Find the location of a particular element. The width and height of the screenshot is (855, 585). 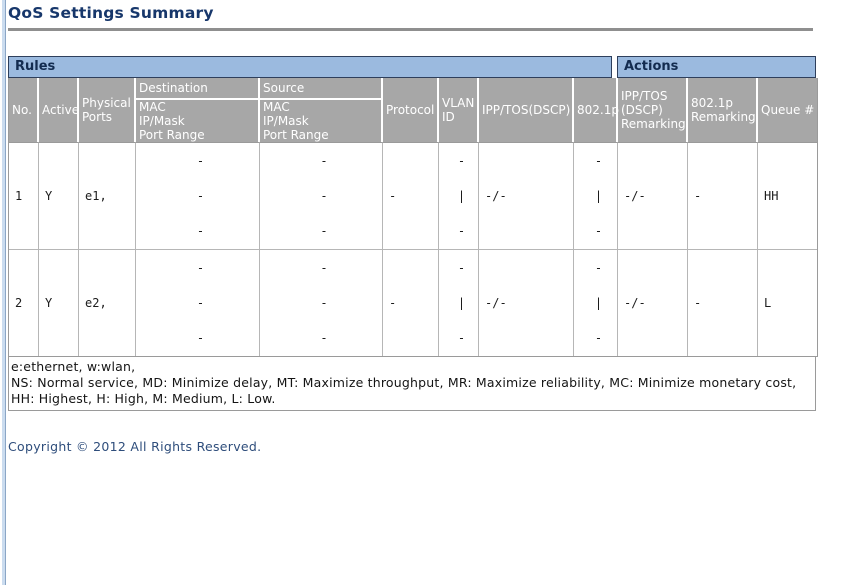

cell-queue: HH is located at coordinates (787, 195).